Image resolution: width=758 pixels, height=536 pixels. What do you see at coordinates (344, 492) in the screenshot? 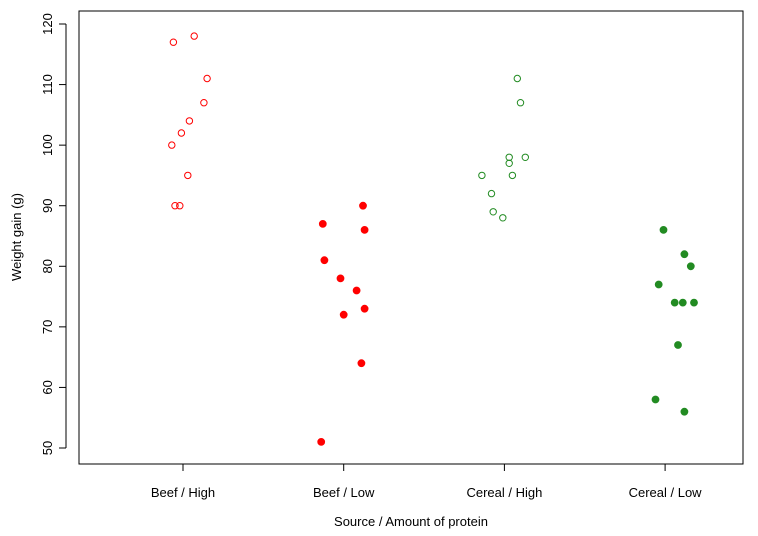
I see `x-tick-label: Beef / Low` at bounding box center [344, 492].